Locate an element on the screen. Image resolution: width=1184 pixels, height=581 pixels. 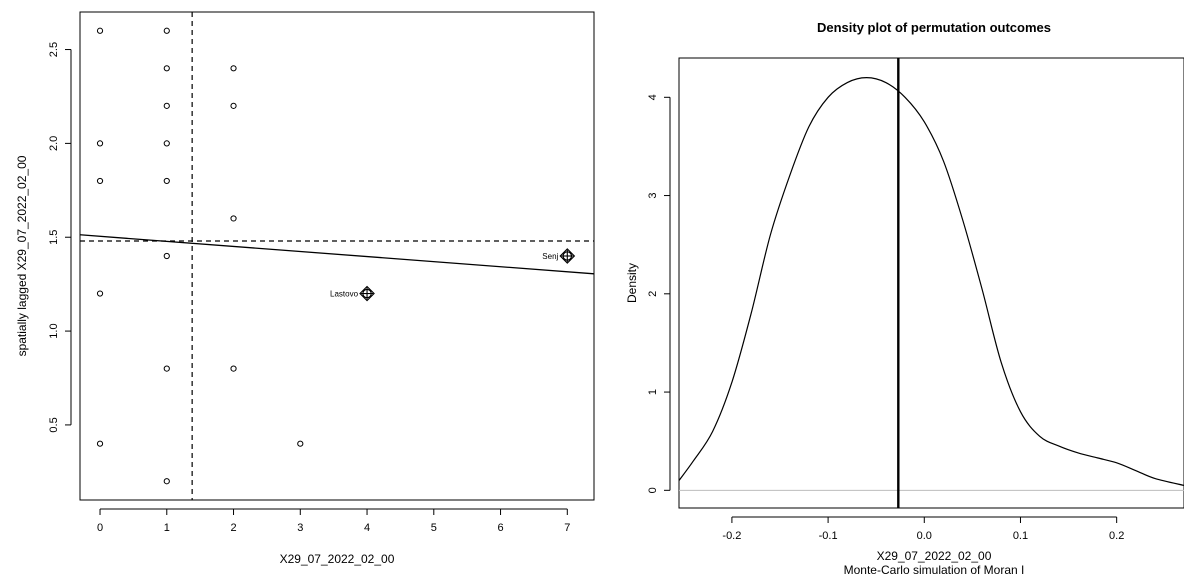
right-y-tick-label: 3 is located at coordinates (653, 195).